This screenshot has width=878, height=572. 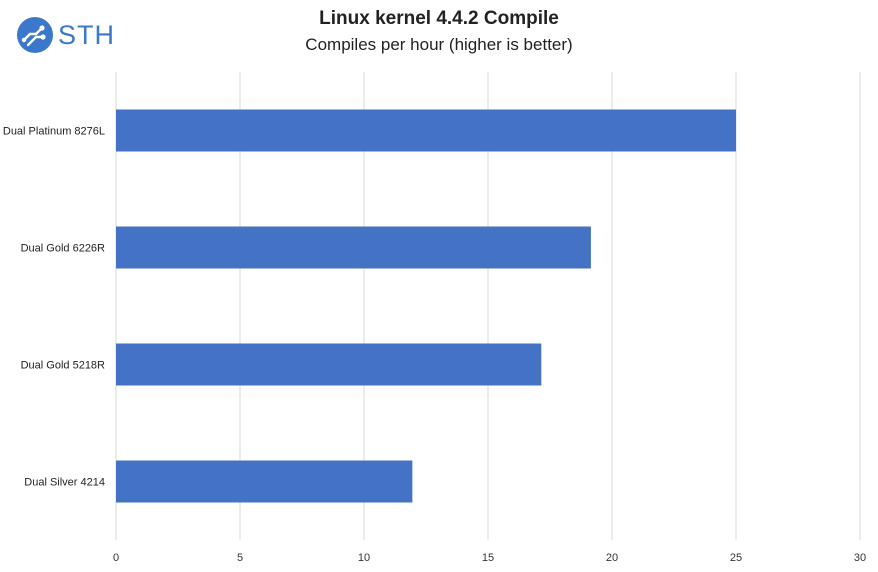 What do you see at coordinates (35, 35) in the screenshot?
I see `sth-circuit-logo-icon` at bounding box center [35, 35].